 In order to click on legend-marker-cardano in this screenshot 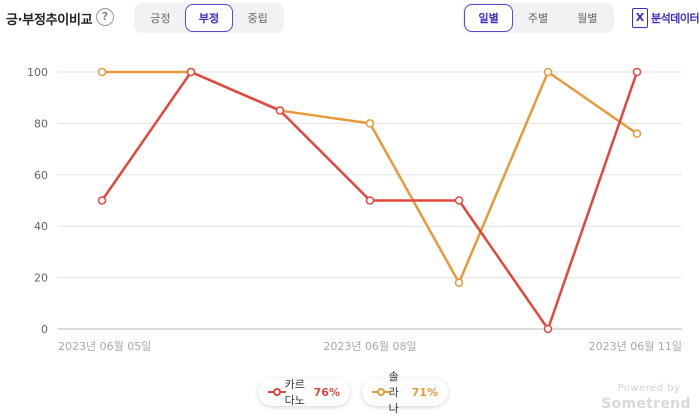, I will do `click(277, 392)`.